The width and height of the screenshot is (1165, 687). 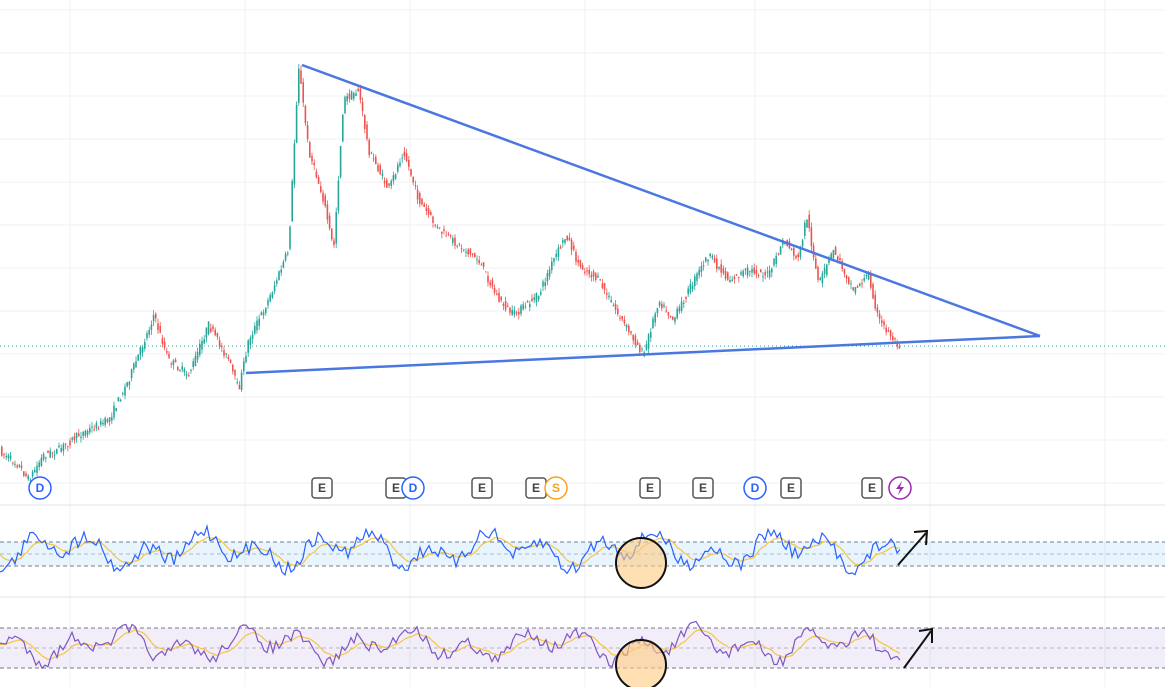 I want to click on lightning-marker, so click(x=900, y=488).